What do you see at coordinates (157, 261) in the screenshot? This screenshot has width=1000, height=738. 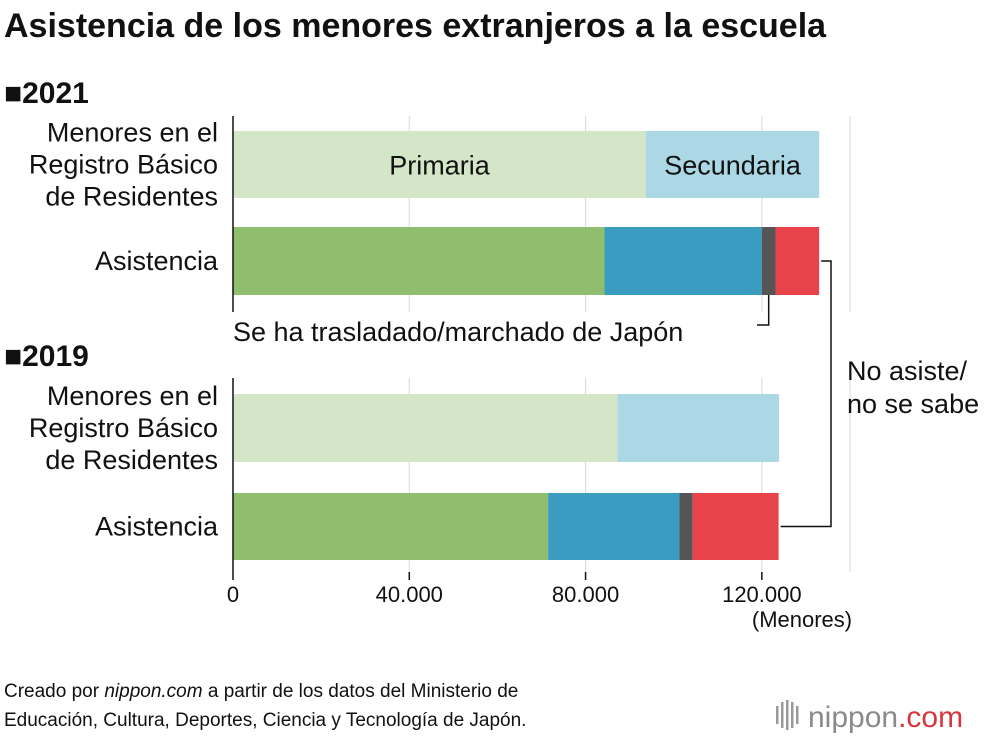 I see `category-label-1-2-line-1: Asistencia` at bounding box center [157, 261].